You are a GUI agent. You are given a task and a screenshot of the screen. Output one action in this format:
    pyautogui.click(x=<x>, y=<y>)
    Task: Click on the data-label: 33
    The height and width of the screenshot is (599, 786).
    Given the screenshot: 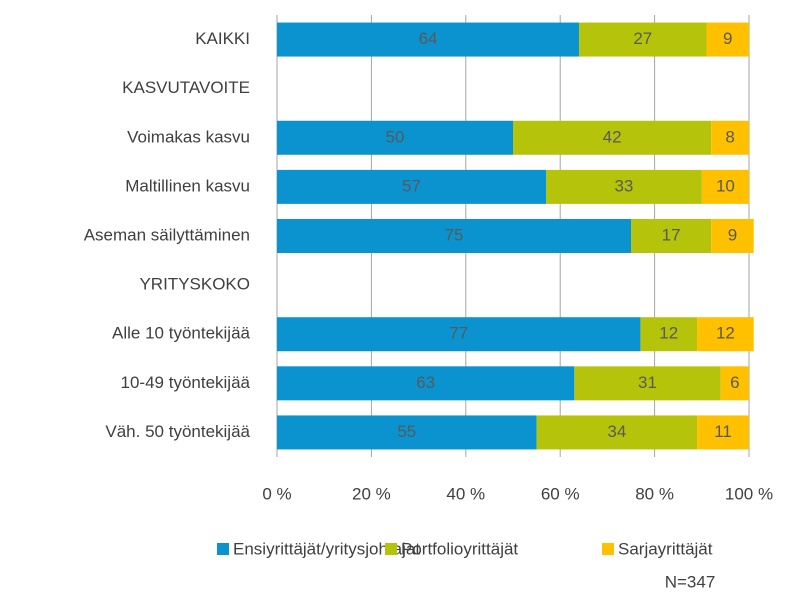 What is the action you would take?
    pyautogui.click(x=623, y=185)
    